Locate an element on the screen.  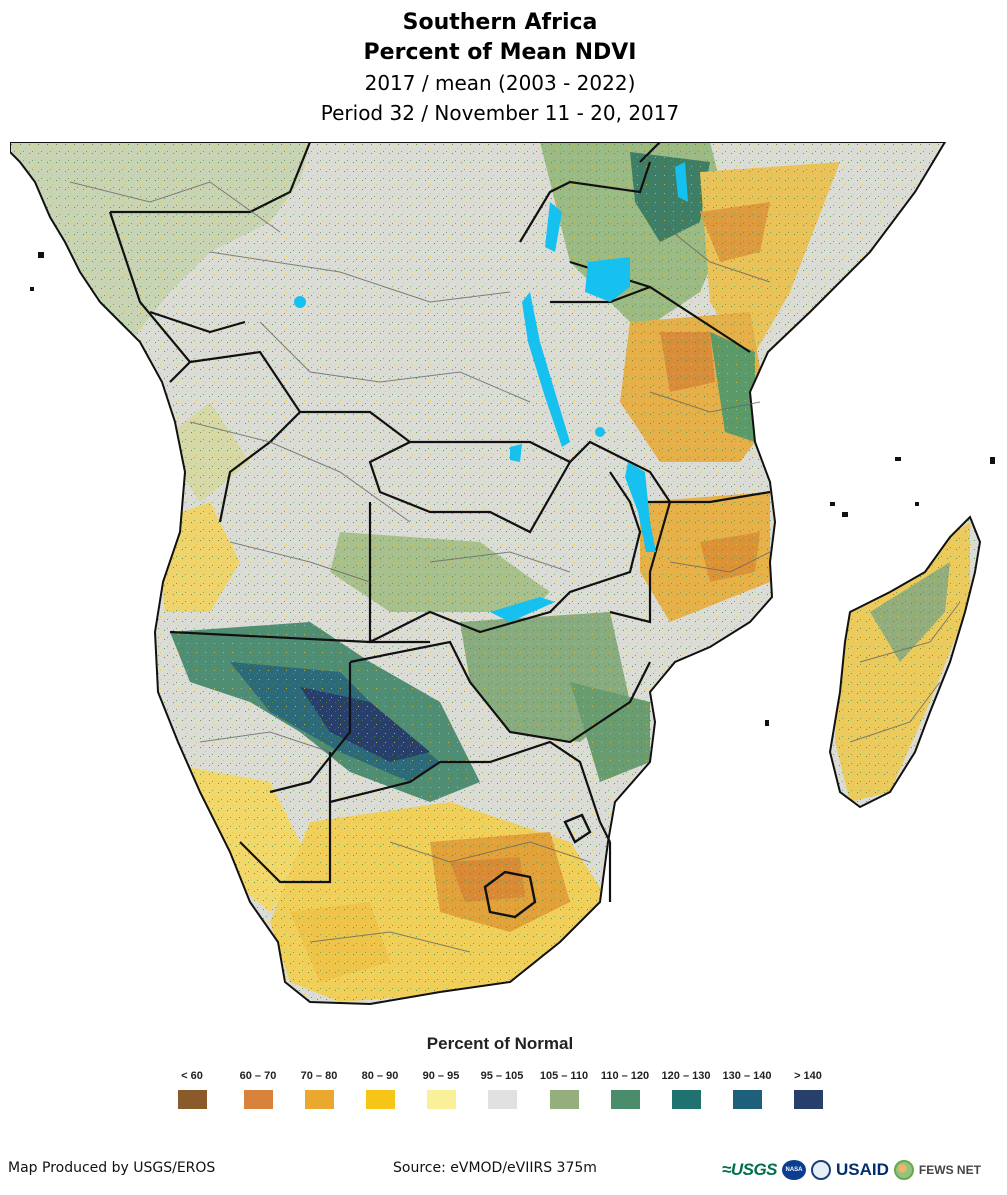
legend-label: 105 – 110 is located at coordinates (564, 1076).